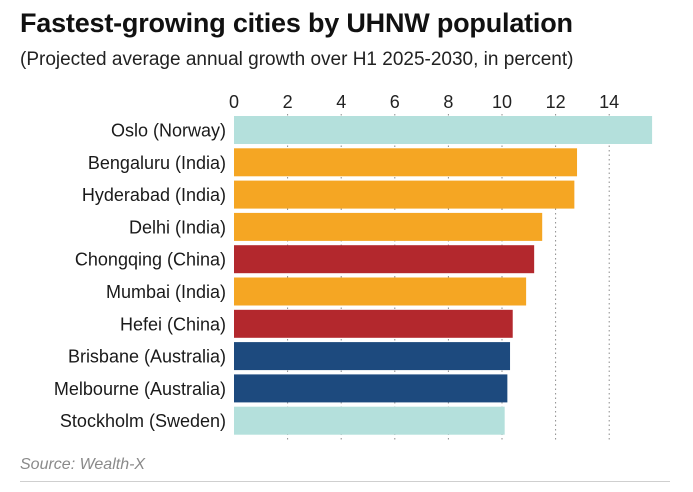 This screenshot has width=693, height=492. Describe the element at coordinates (140, 389) in the screenshot. I see `category-label: Melbourne (Australia)` at that location.